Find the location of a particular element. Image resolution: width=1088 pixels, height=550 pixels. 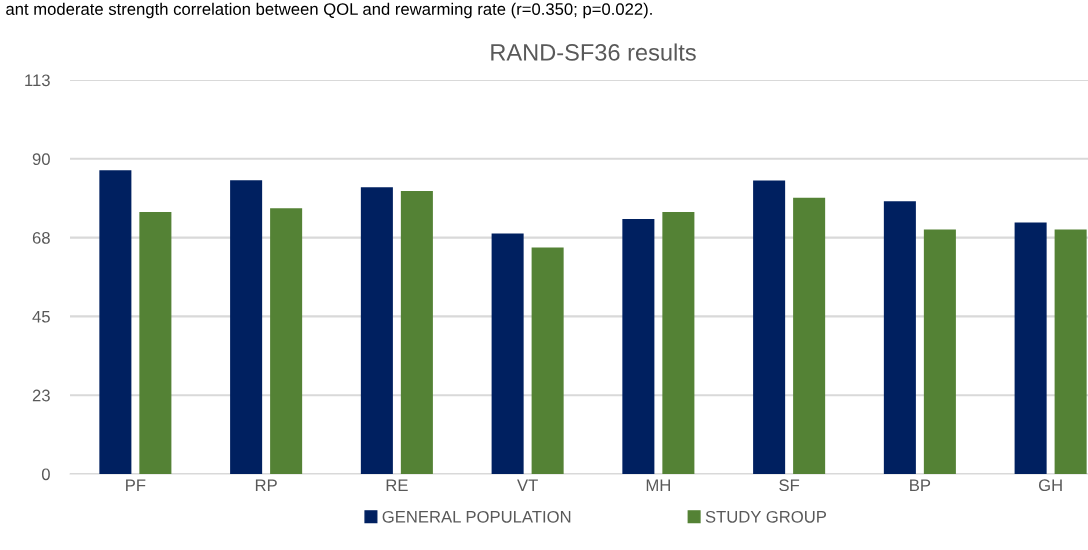

y-tick-label: 23 is located at coordinates (41, 395).